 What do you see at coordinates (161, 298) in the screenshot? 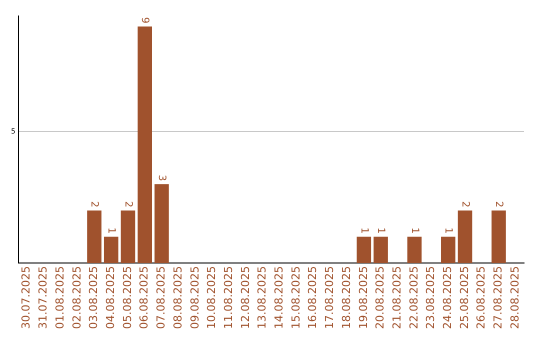
I see `x-tick-label: 07.08.2025` at bounding box center [161, 298].